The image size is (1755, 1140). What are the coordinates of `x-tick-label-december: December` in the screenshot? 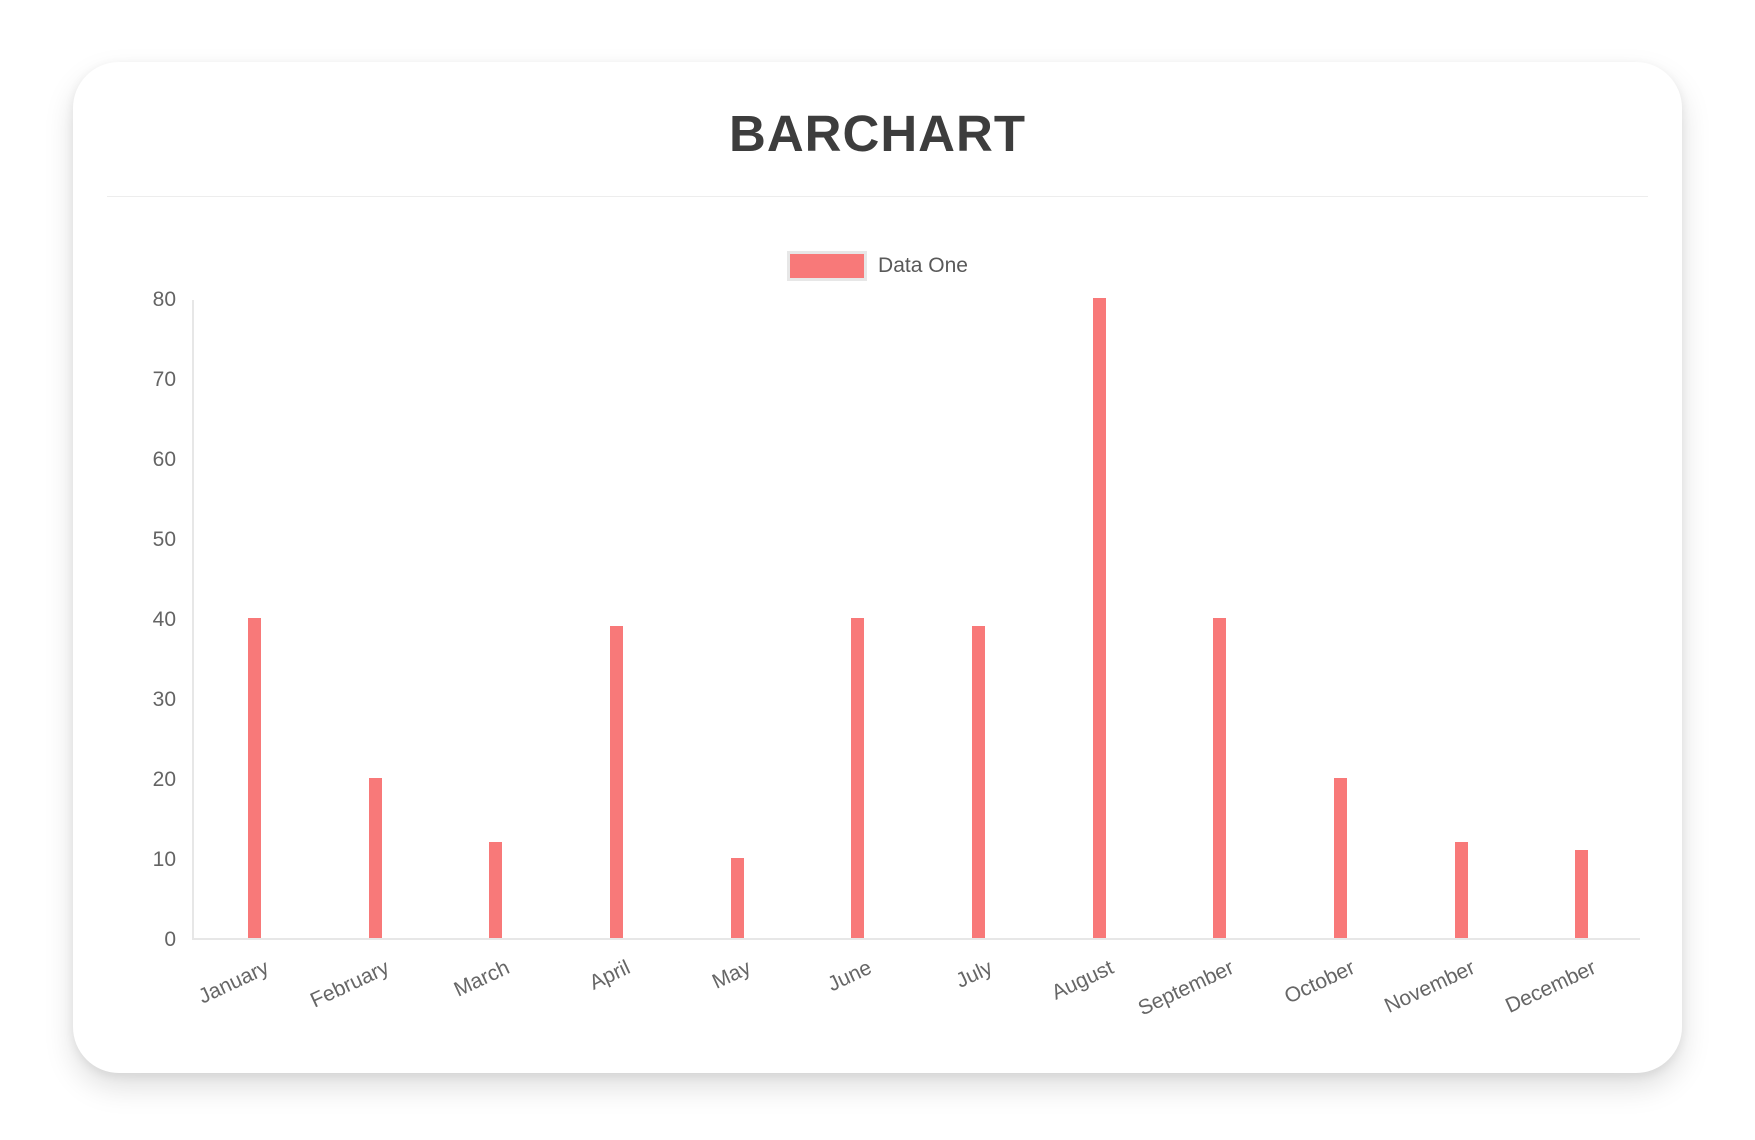 It's located at (1550, 987).